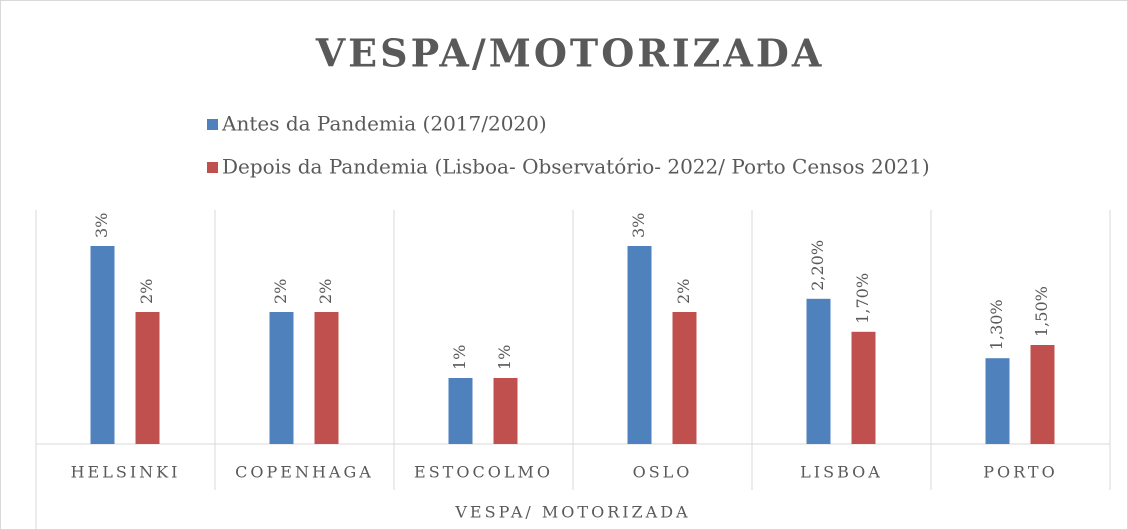 Image resolution: width=1128 pixels, height=530 pixels. Describe the element at coordinates (126, 472) in the screenshot. I see `x-tick-label: HELSINKI` at that location.